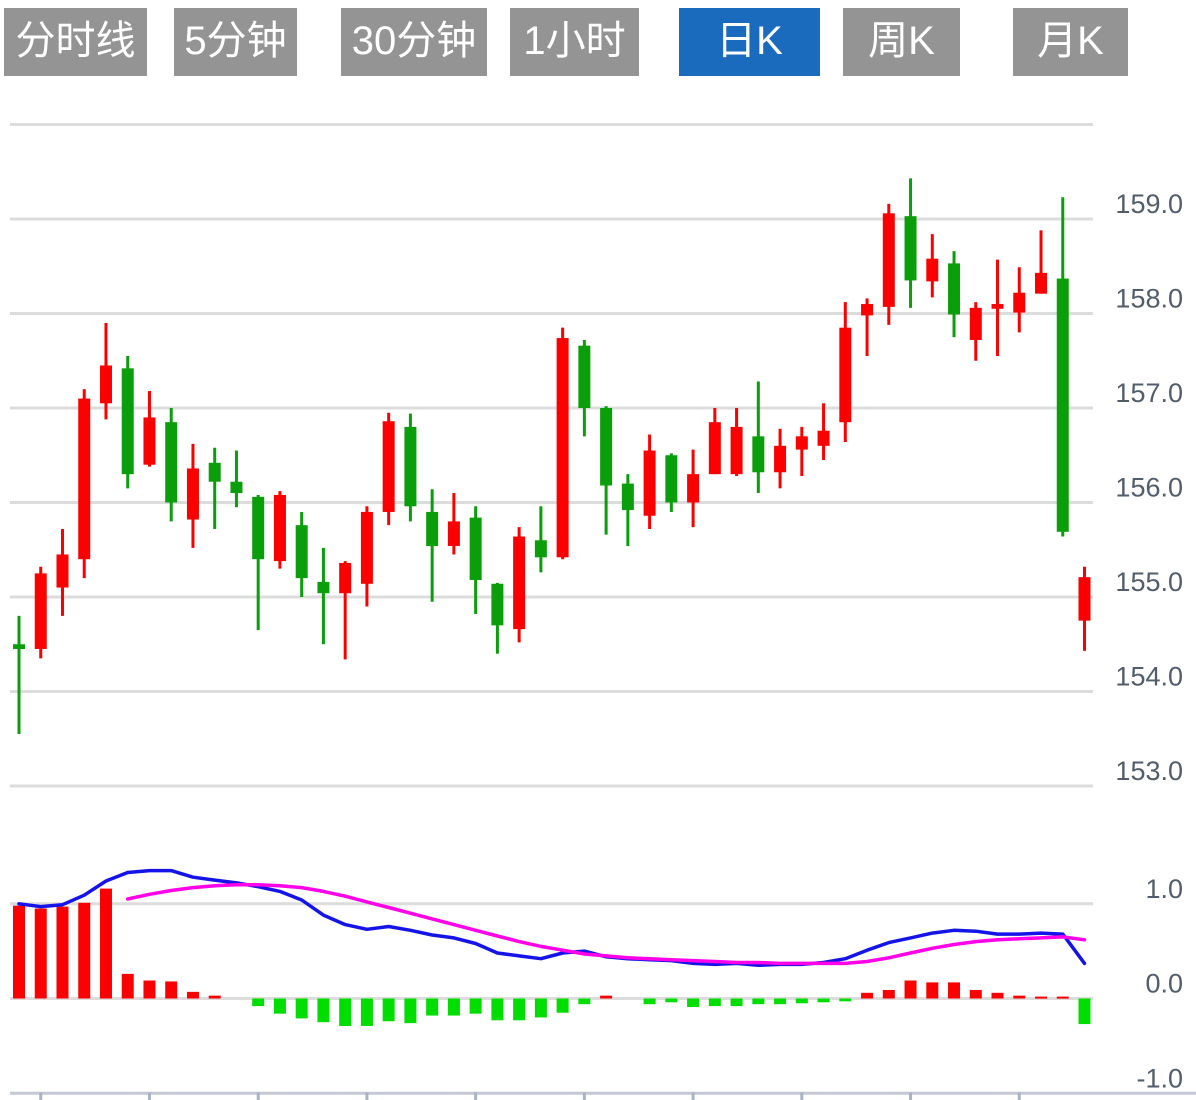 The height and width of the screenshot is (1100, 1196). What do you see at coordinates (606, 924) in the screenshot?
I see `dea-line` at bounding box center [606, 924].